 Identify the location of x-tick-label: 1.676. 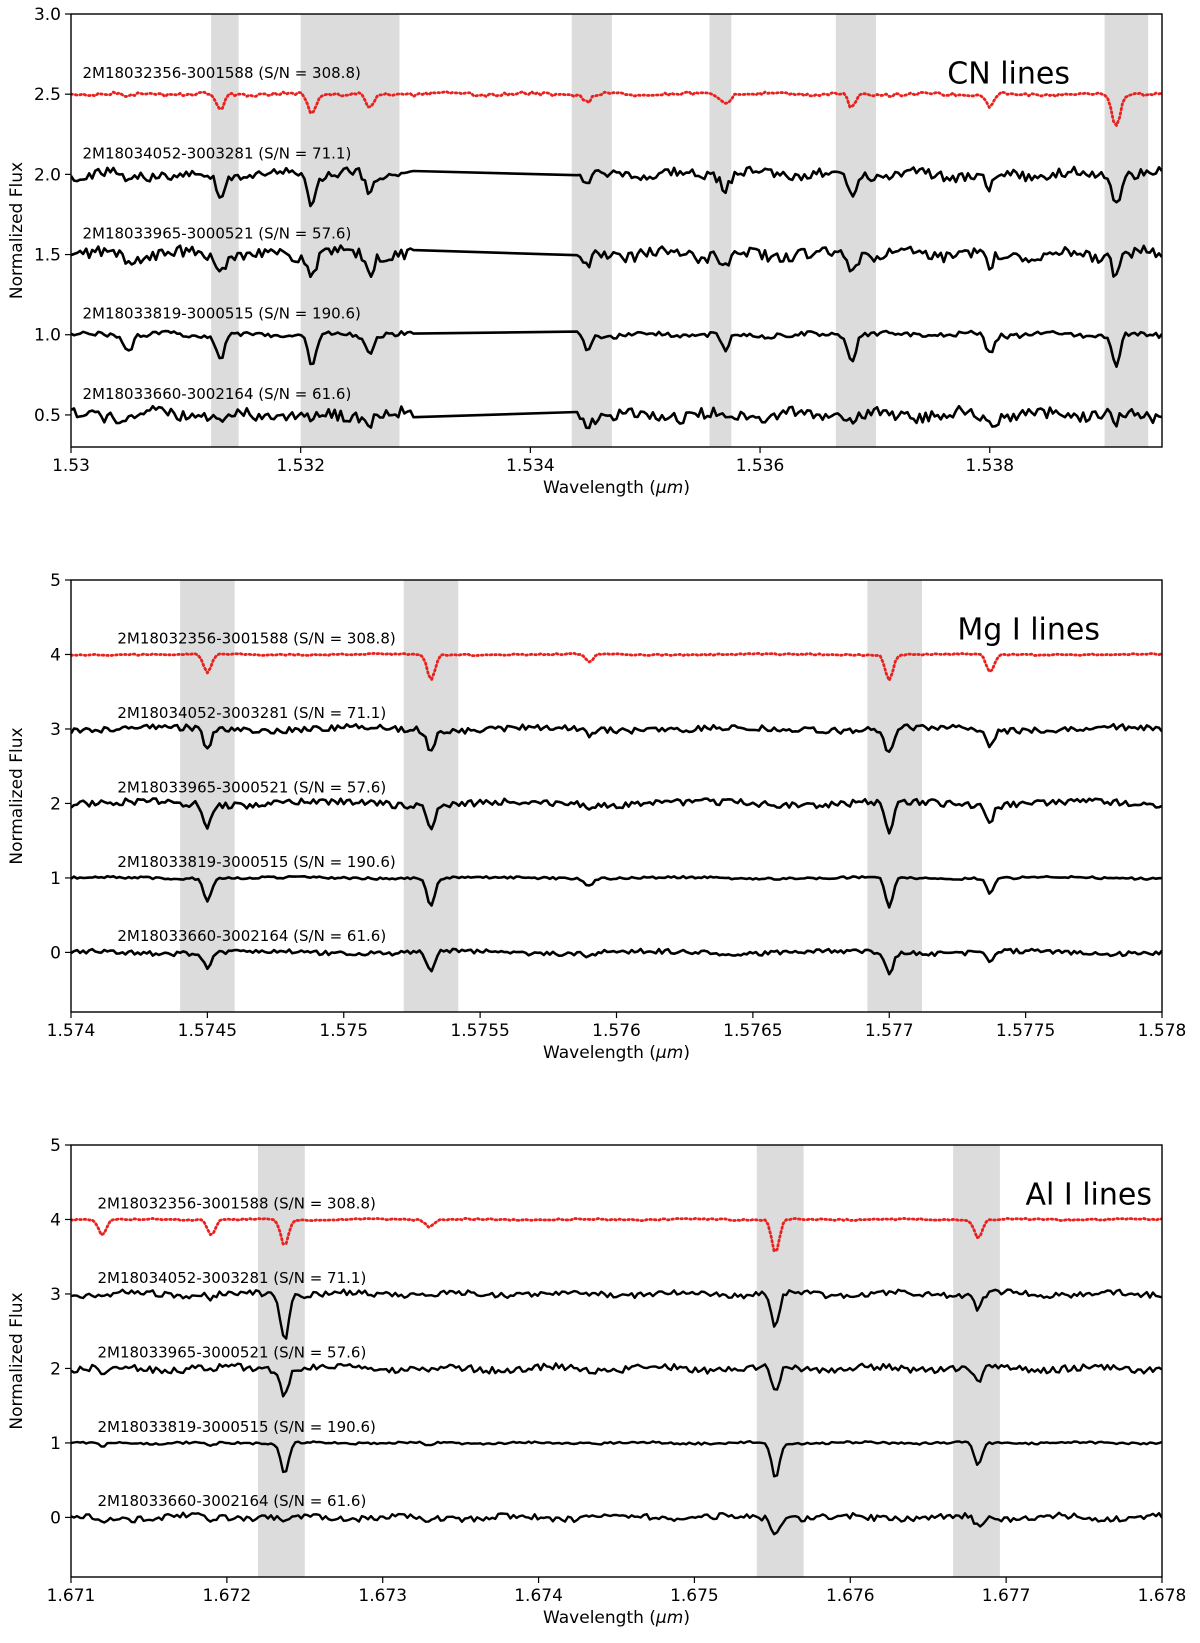
(850, 1596).